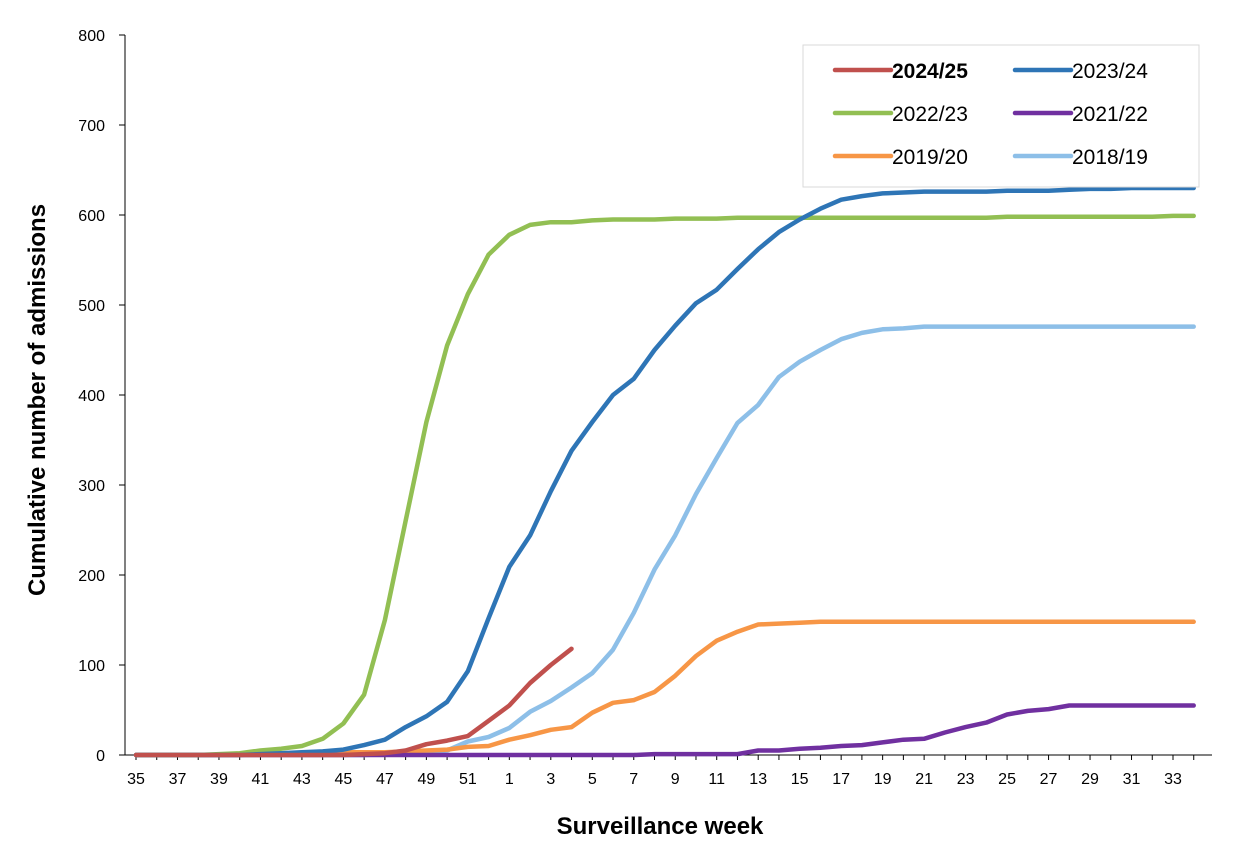 This screenshot has width=1253, height=867. Describe the element at coordinates (1110, 114) in the screenshot. I see `legend-label: 2021/22` at that location.